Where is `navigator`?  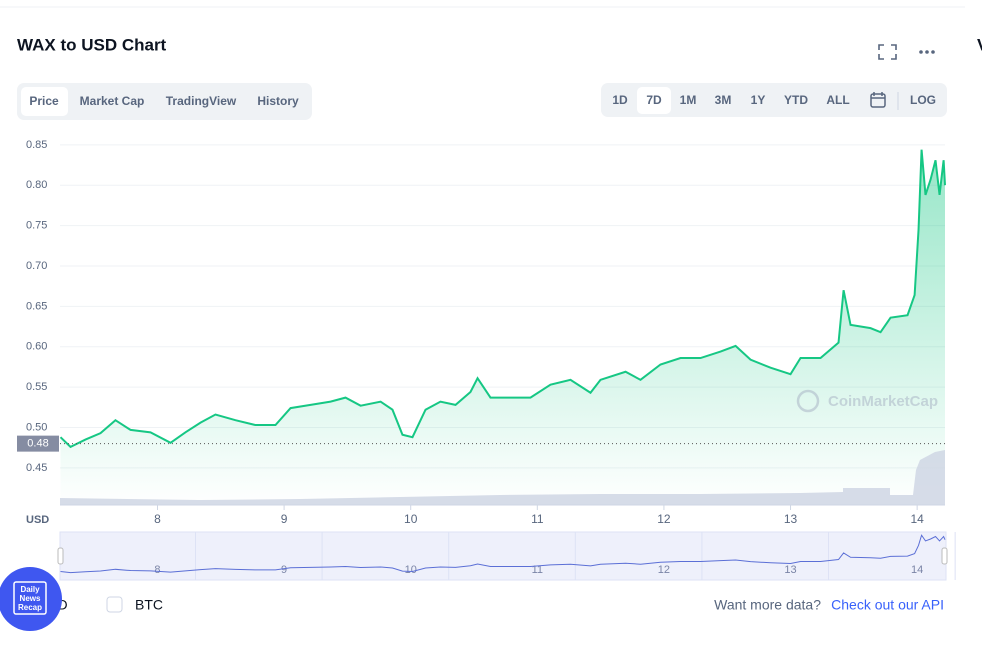
navigator is located at coordinates (503, 556).